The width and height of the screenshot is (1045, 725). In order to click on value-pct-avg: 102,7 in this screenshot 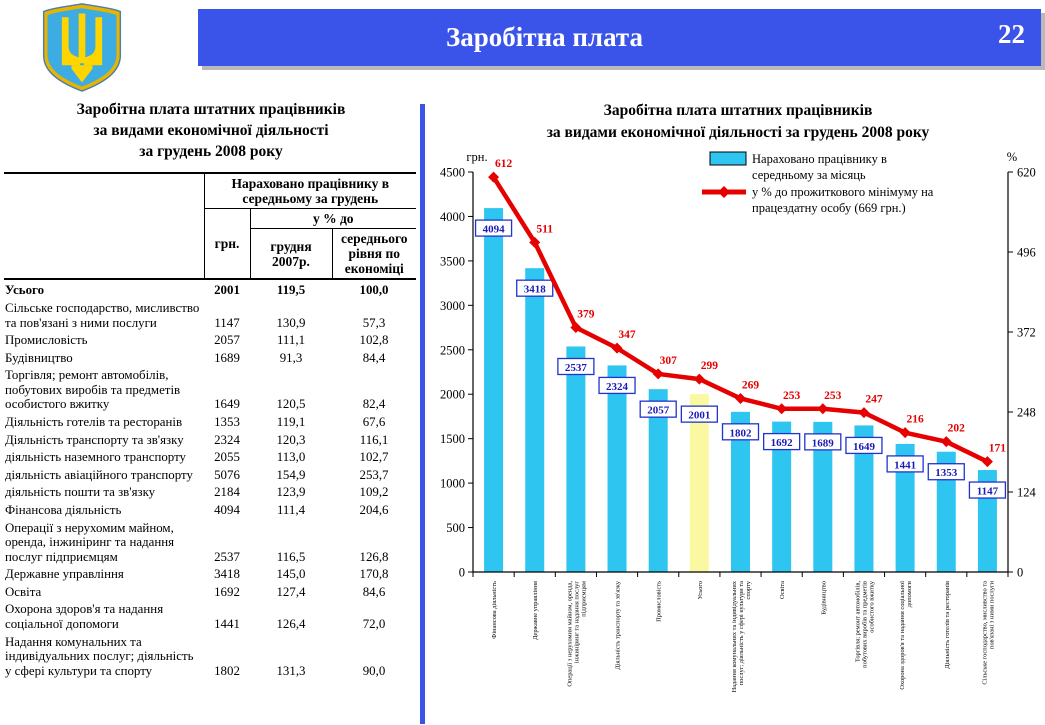, I will do `click(374, 457)`.